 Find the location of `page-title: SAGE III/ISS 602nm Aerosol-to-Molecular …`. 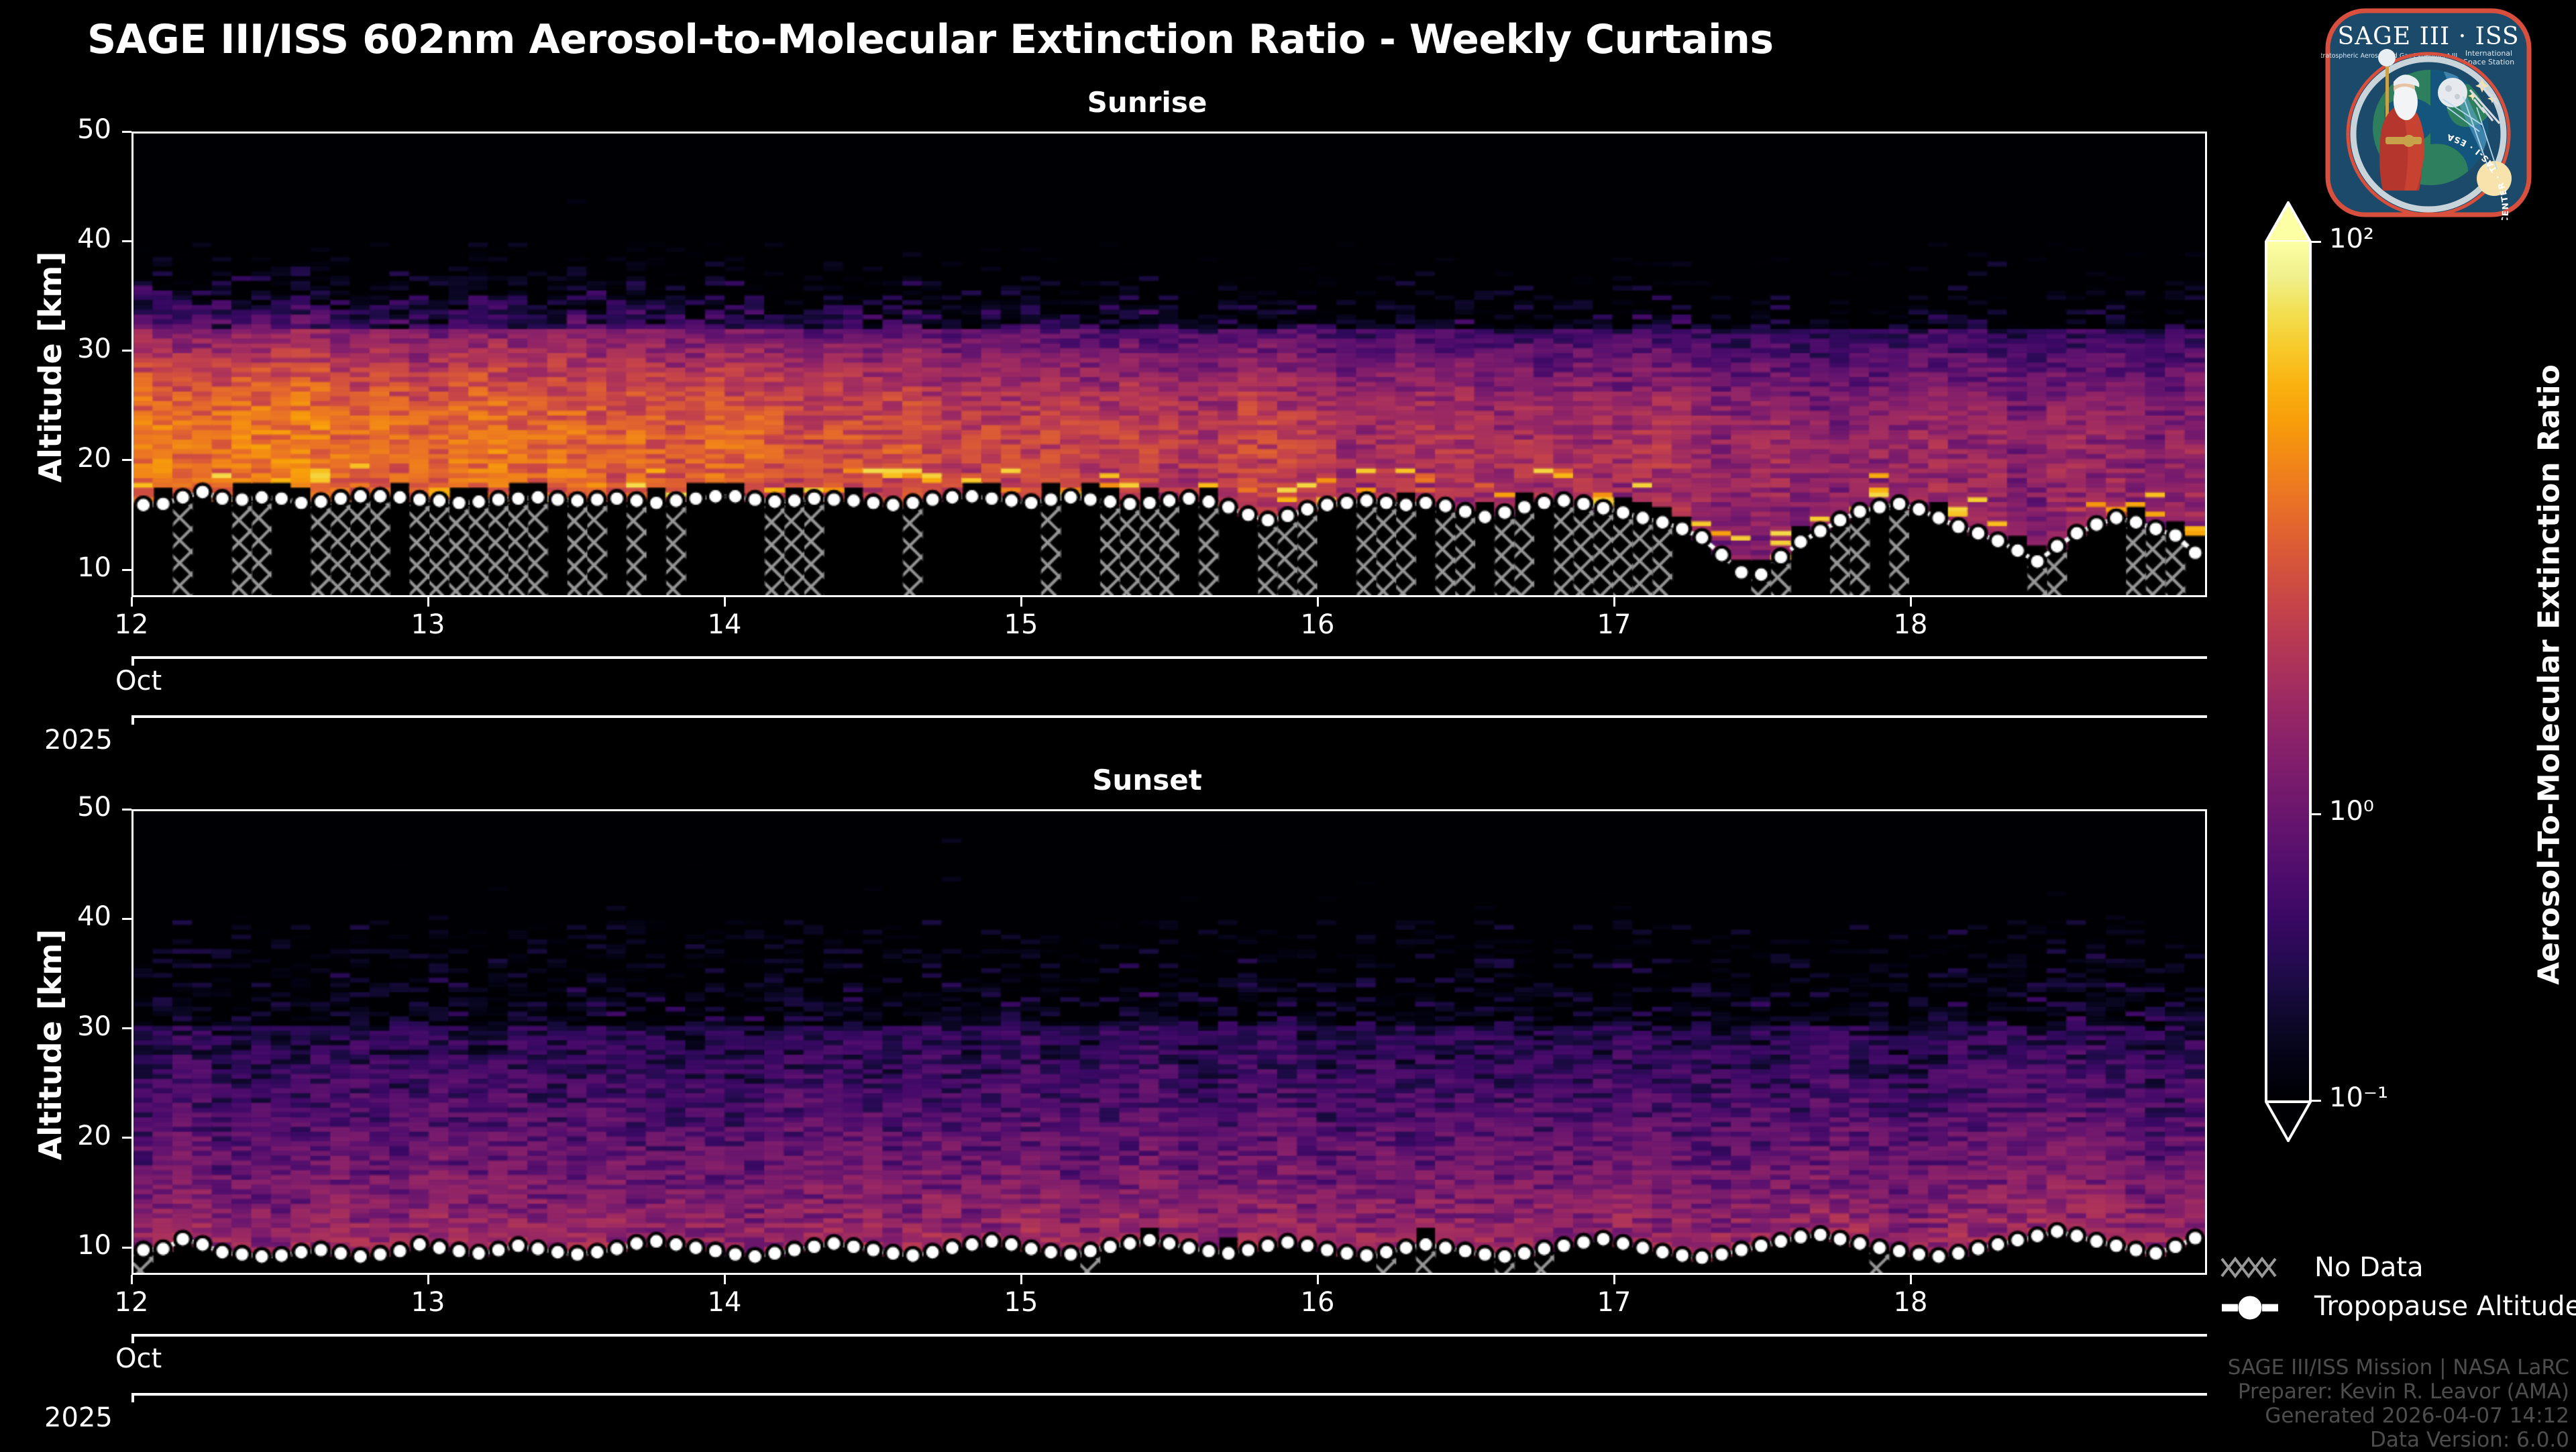

page-title: SAGE III/ISS 602nm Aerosol-to-Molecular … is located at coordinates (930, 39).